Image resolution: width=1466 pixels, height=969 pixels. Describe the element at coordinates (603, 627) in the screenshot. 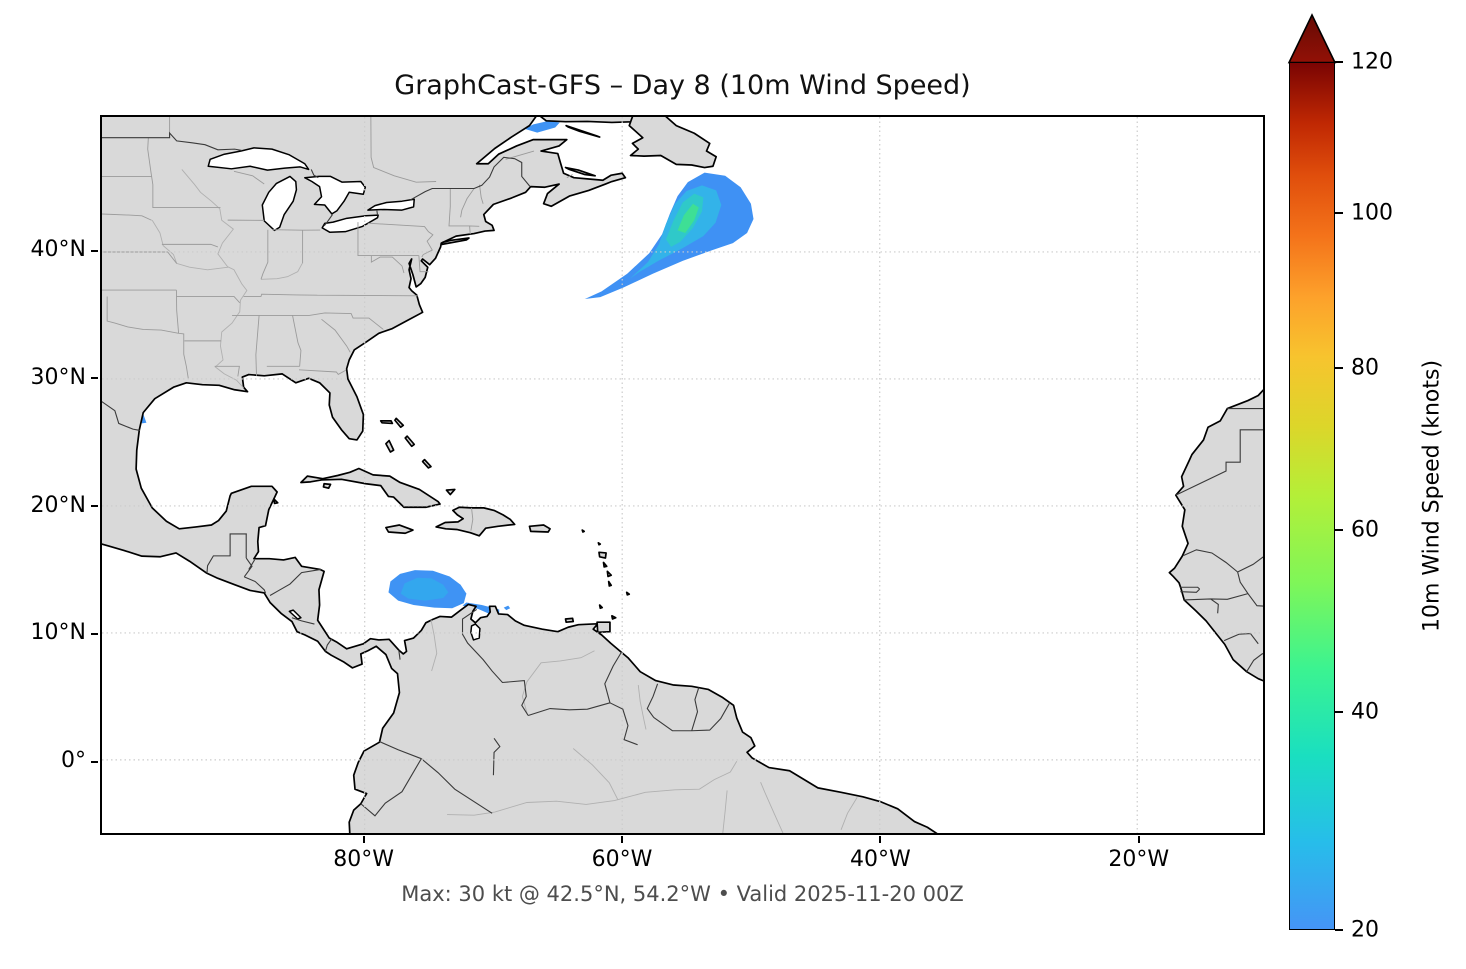

I see `trinidad` at that location.